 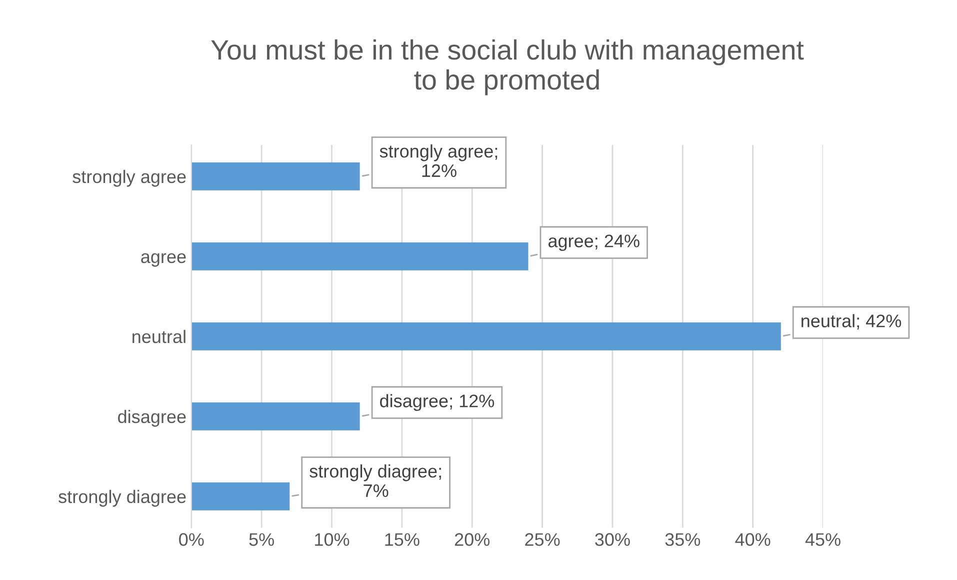 What do you see at coordinates (612, 539) in the screenshot?
I see `x-tick-label: 30%` at bounding box center [612, 539].